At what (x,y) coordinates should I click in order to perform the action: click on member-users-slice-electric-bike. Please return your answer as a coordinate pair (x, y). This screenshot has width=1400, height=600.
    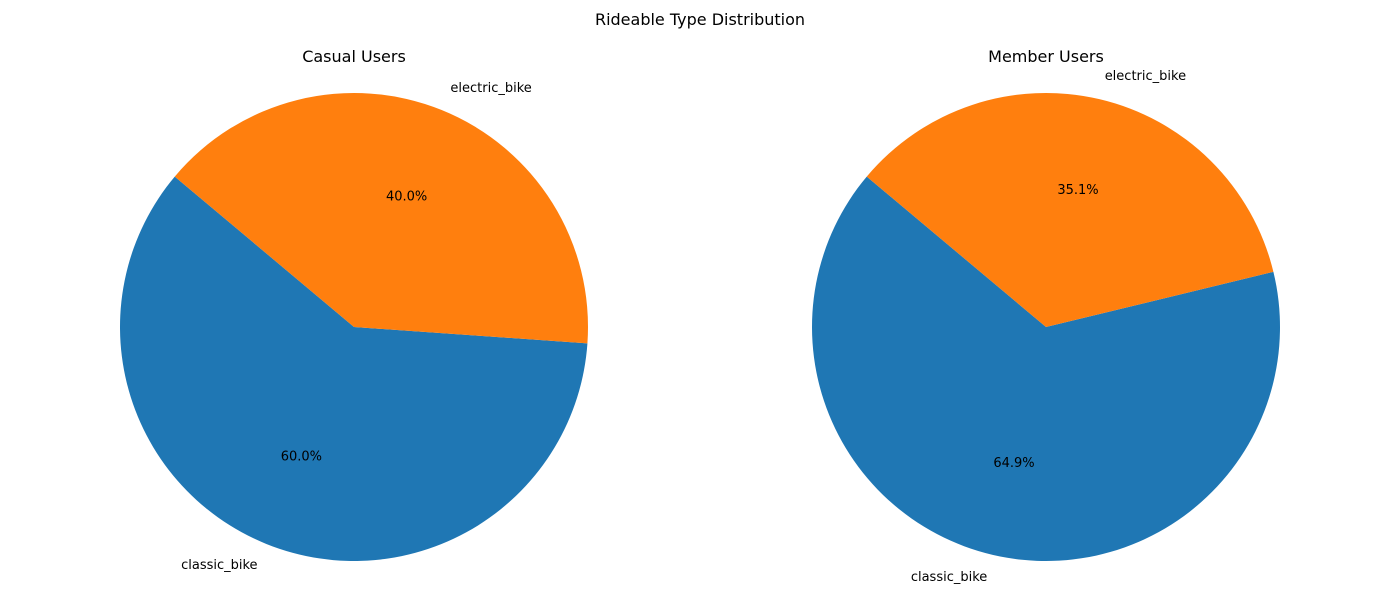
    Looking at the image, I should click on (1070, 210).